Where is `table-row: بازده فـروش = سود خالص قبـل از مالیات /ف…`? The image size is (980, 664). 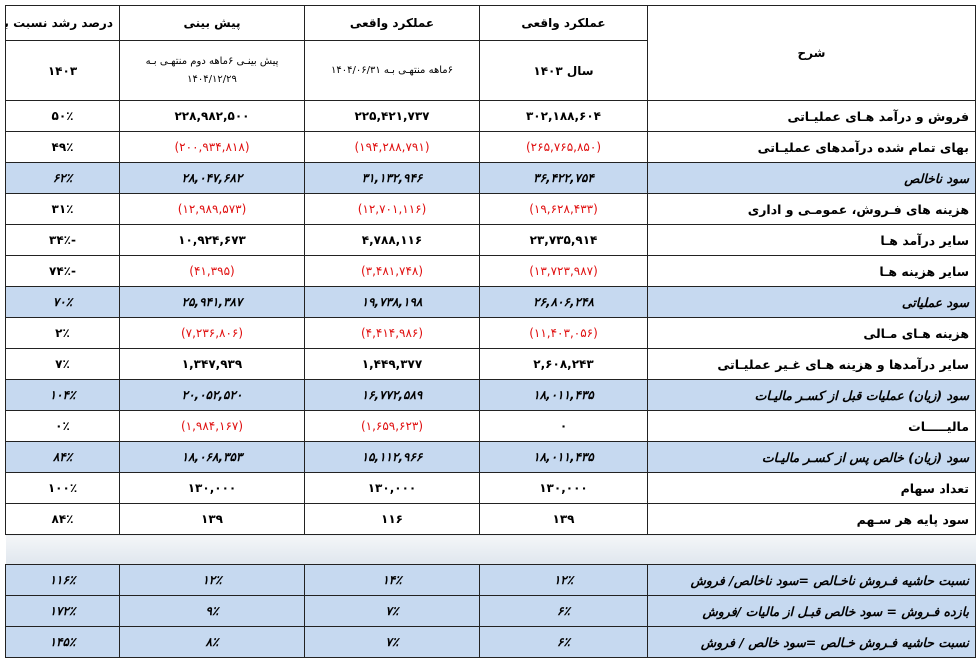
table-row: بازده فـروش = سود خالص قبـل از مالیات /ف… is located at coordinates (490, 611).